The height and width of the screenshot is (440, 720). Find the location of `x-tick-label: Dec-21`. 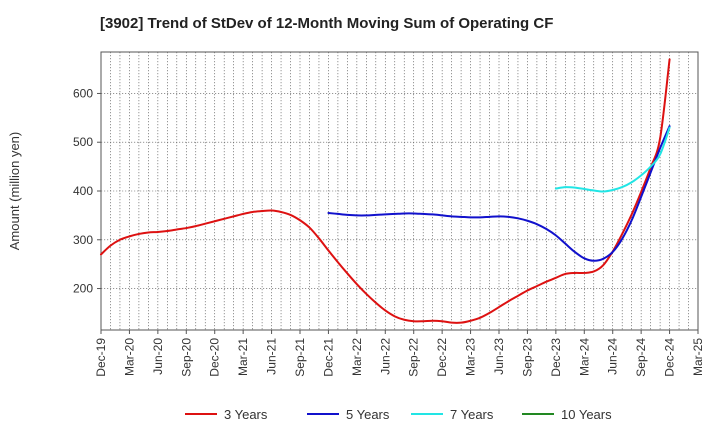

x-tick-label: Dec-21 is located at coordinates (328, 357).